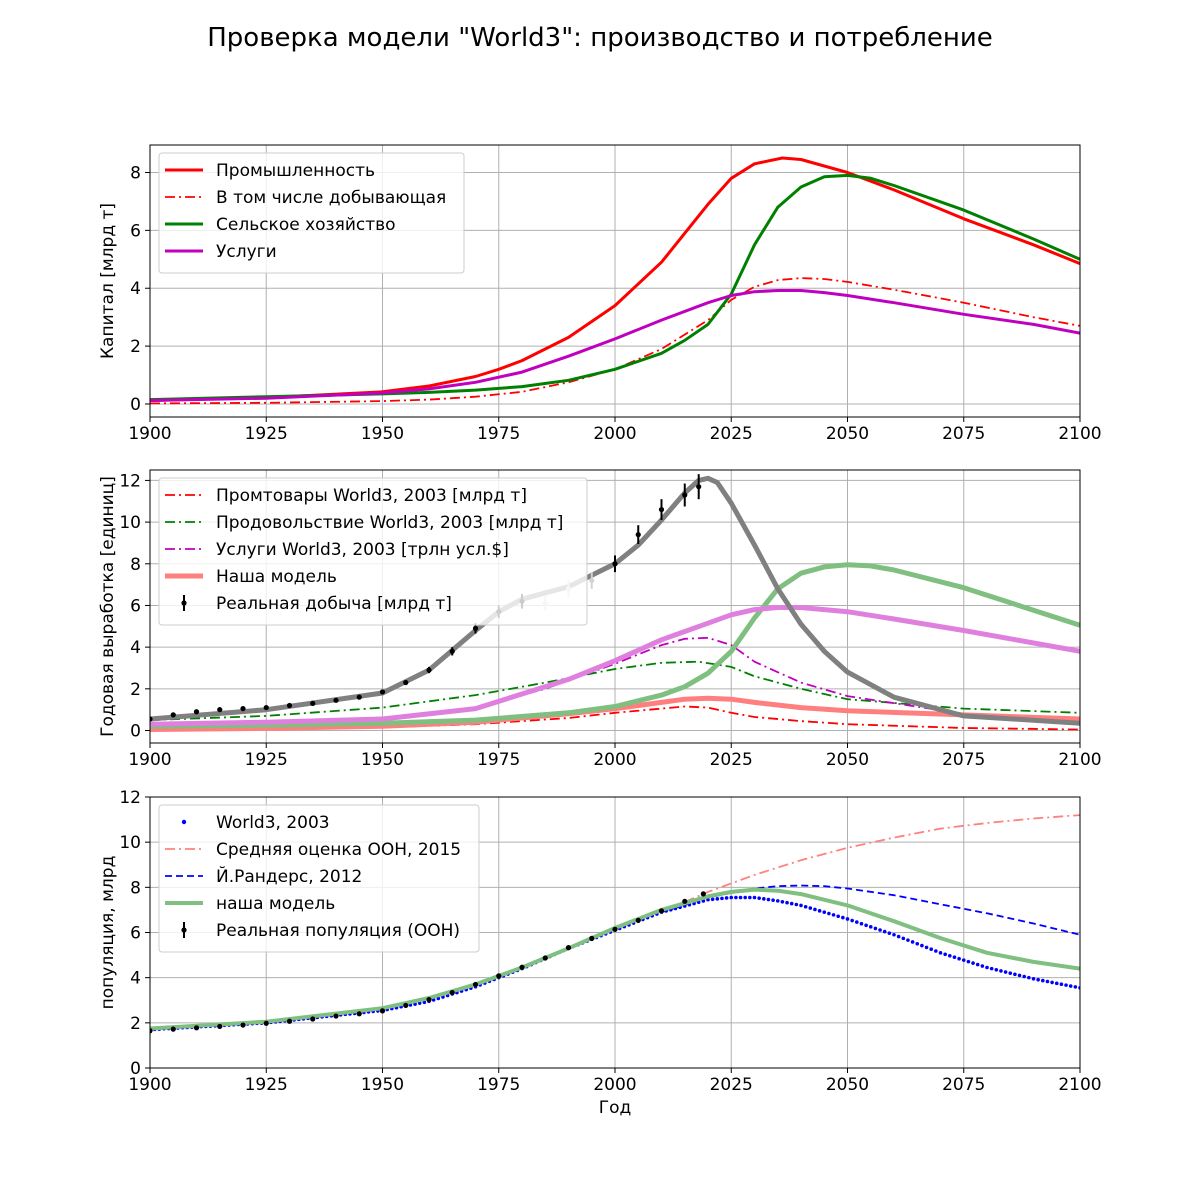 The image size is (1200, 1200). What do you see at coordinates (847, 434) in the screenshot?
I see `x-tick-label: 2050` at bounding box center [847, 434].